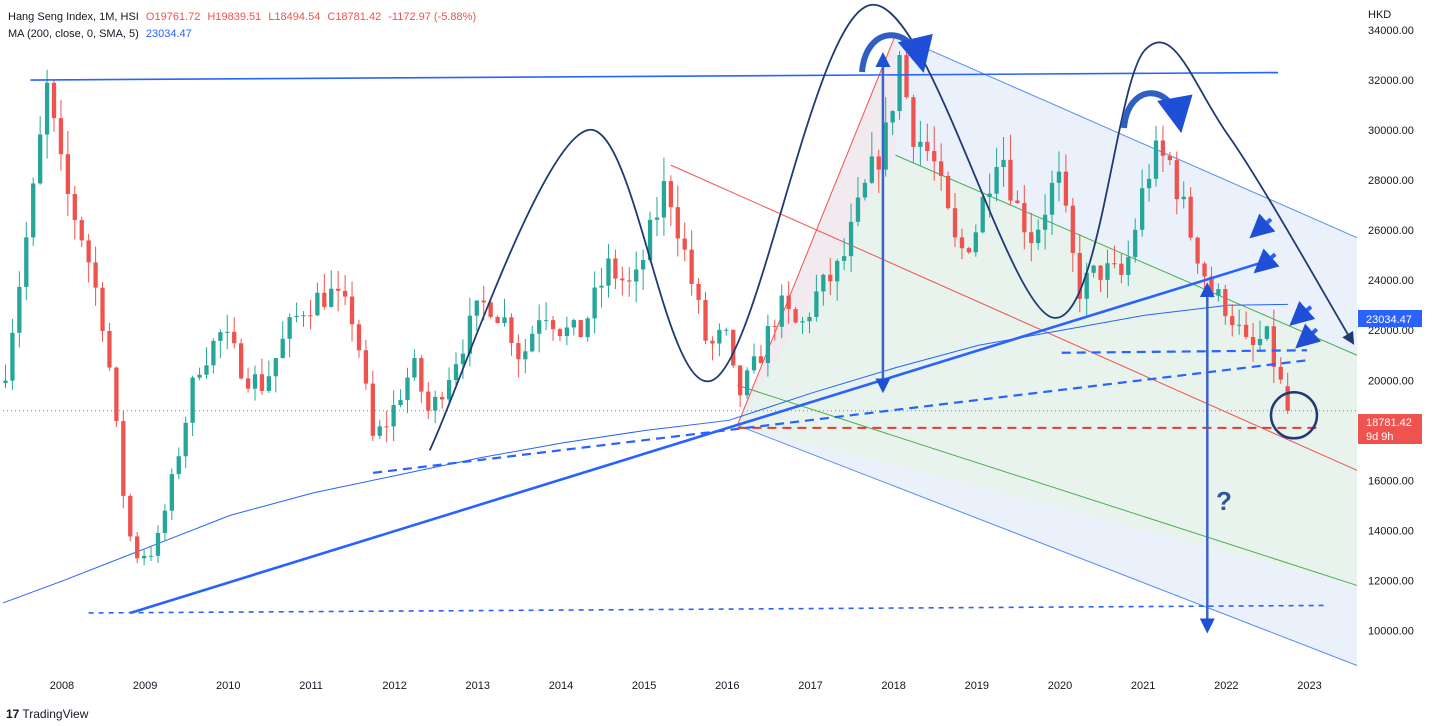 The width and height of the screenshot is (1433, 726). Describe the element at coordinates (1143, 686) in the screenshot. I see `x-tick-label: 2021` at that location.